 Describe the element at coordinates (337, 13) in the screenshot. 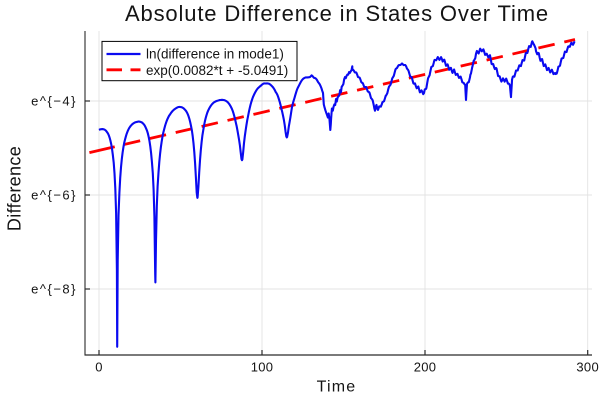

I see `svg-text:Absolute Difference in States: Absolute Difference in States Over Time` at that location.